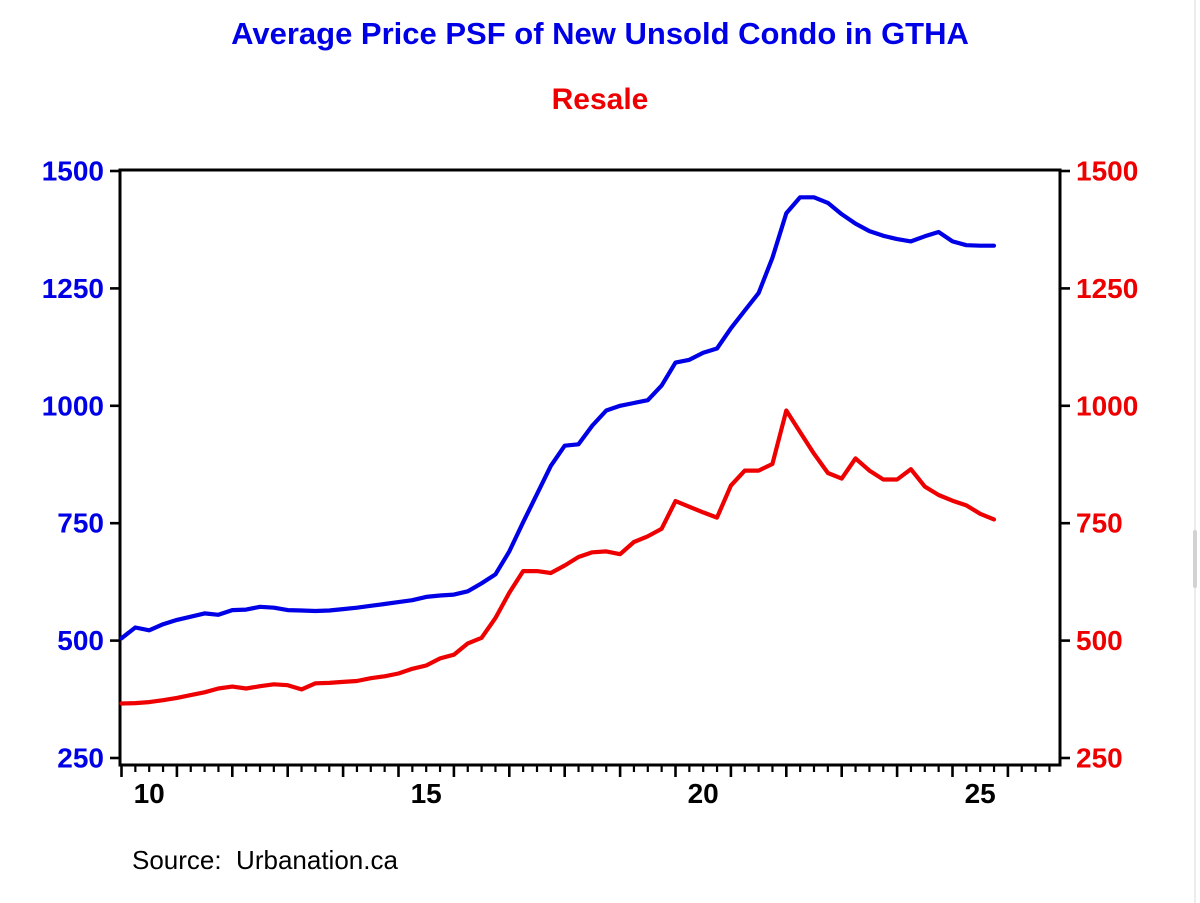  I want to click on scrollbar-track, so click(1195, 451).